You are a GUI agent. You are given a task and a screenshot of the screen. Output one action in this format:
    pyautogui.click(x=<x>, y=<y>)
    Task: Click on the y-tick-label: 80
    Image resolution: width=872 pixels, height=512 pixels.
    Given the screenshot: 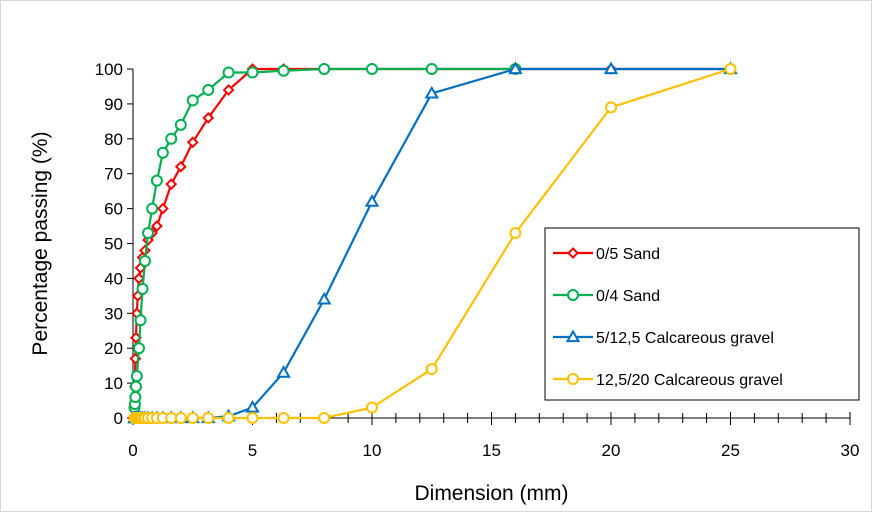 What is the action you would take?
    pyautogui.click(x=113, y=139)
    